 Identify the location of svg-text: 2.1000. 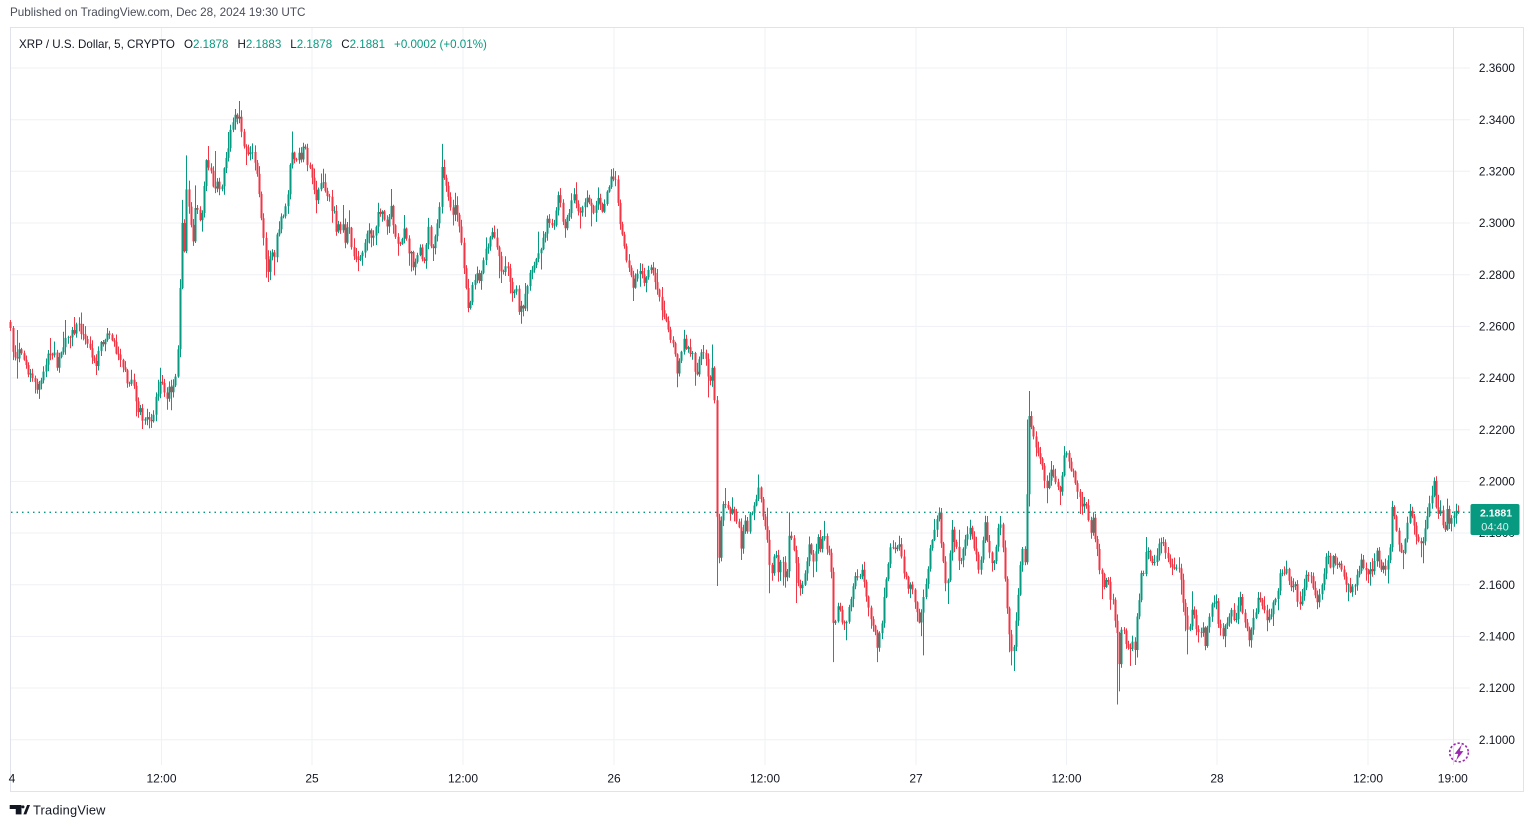
(1497, 740).